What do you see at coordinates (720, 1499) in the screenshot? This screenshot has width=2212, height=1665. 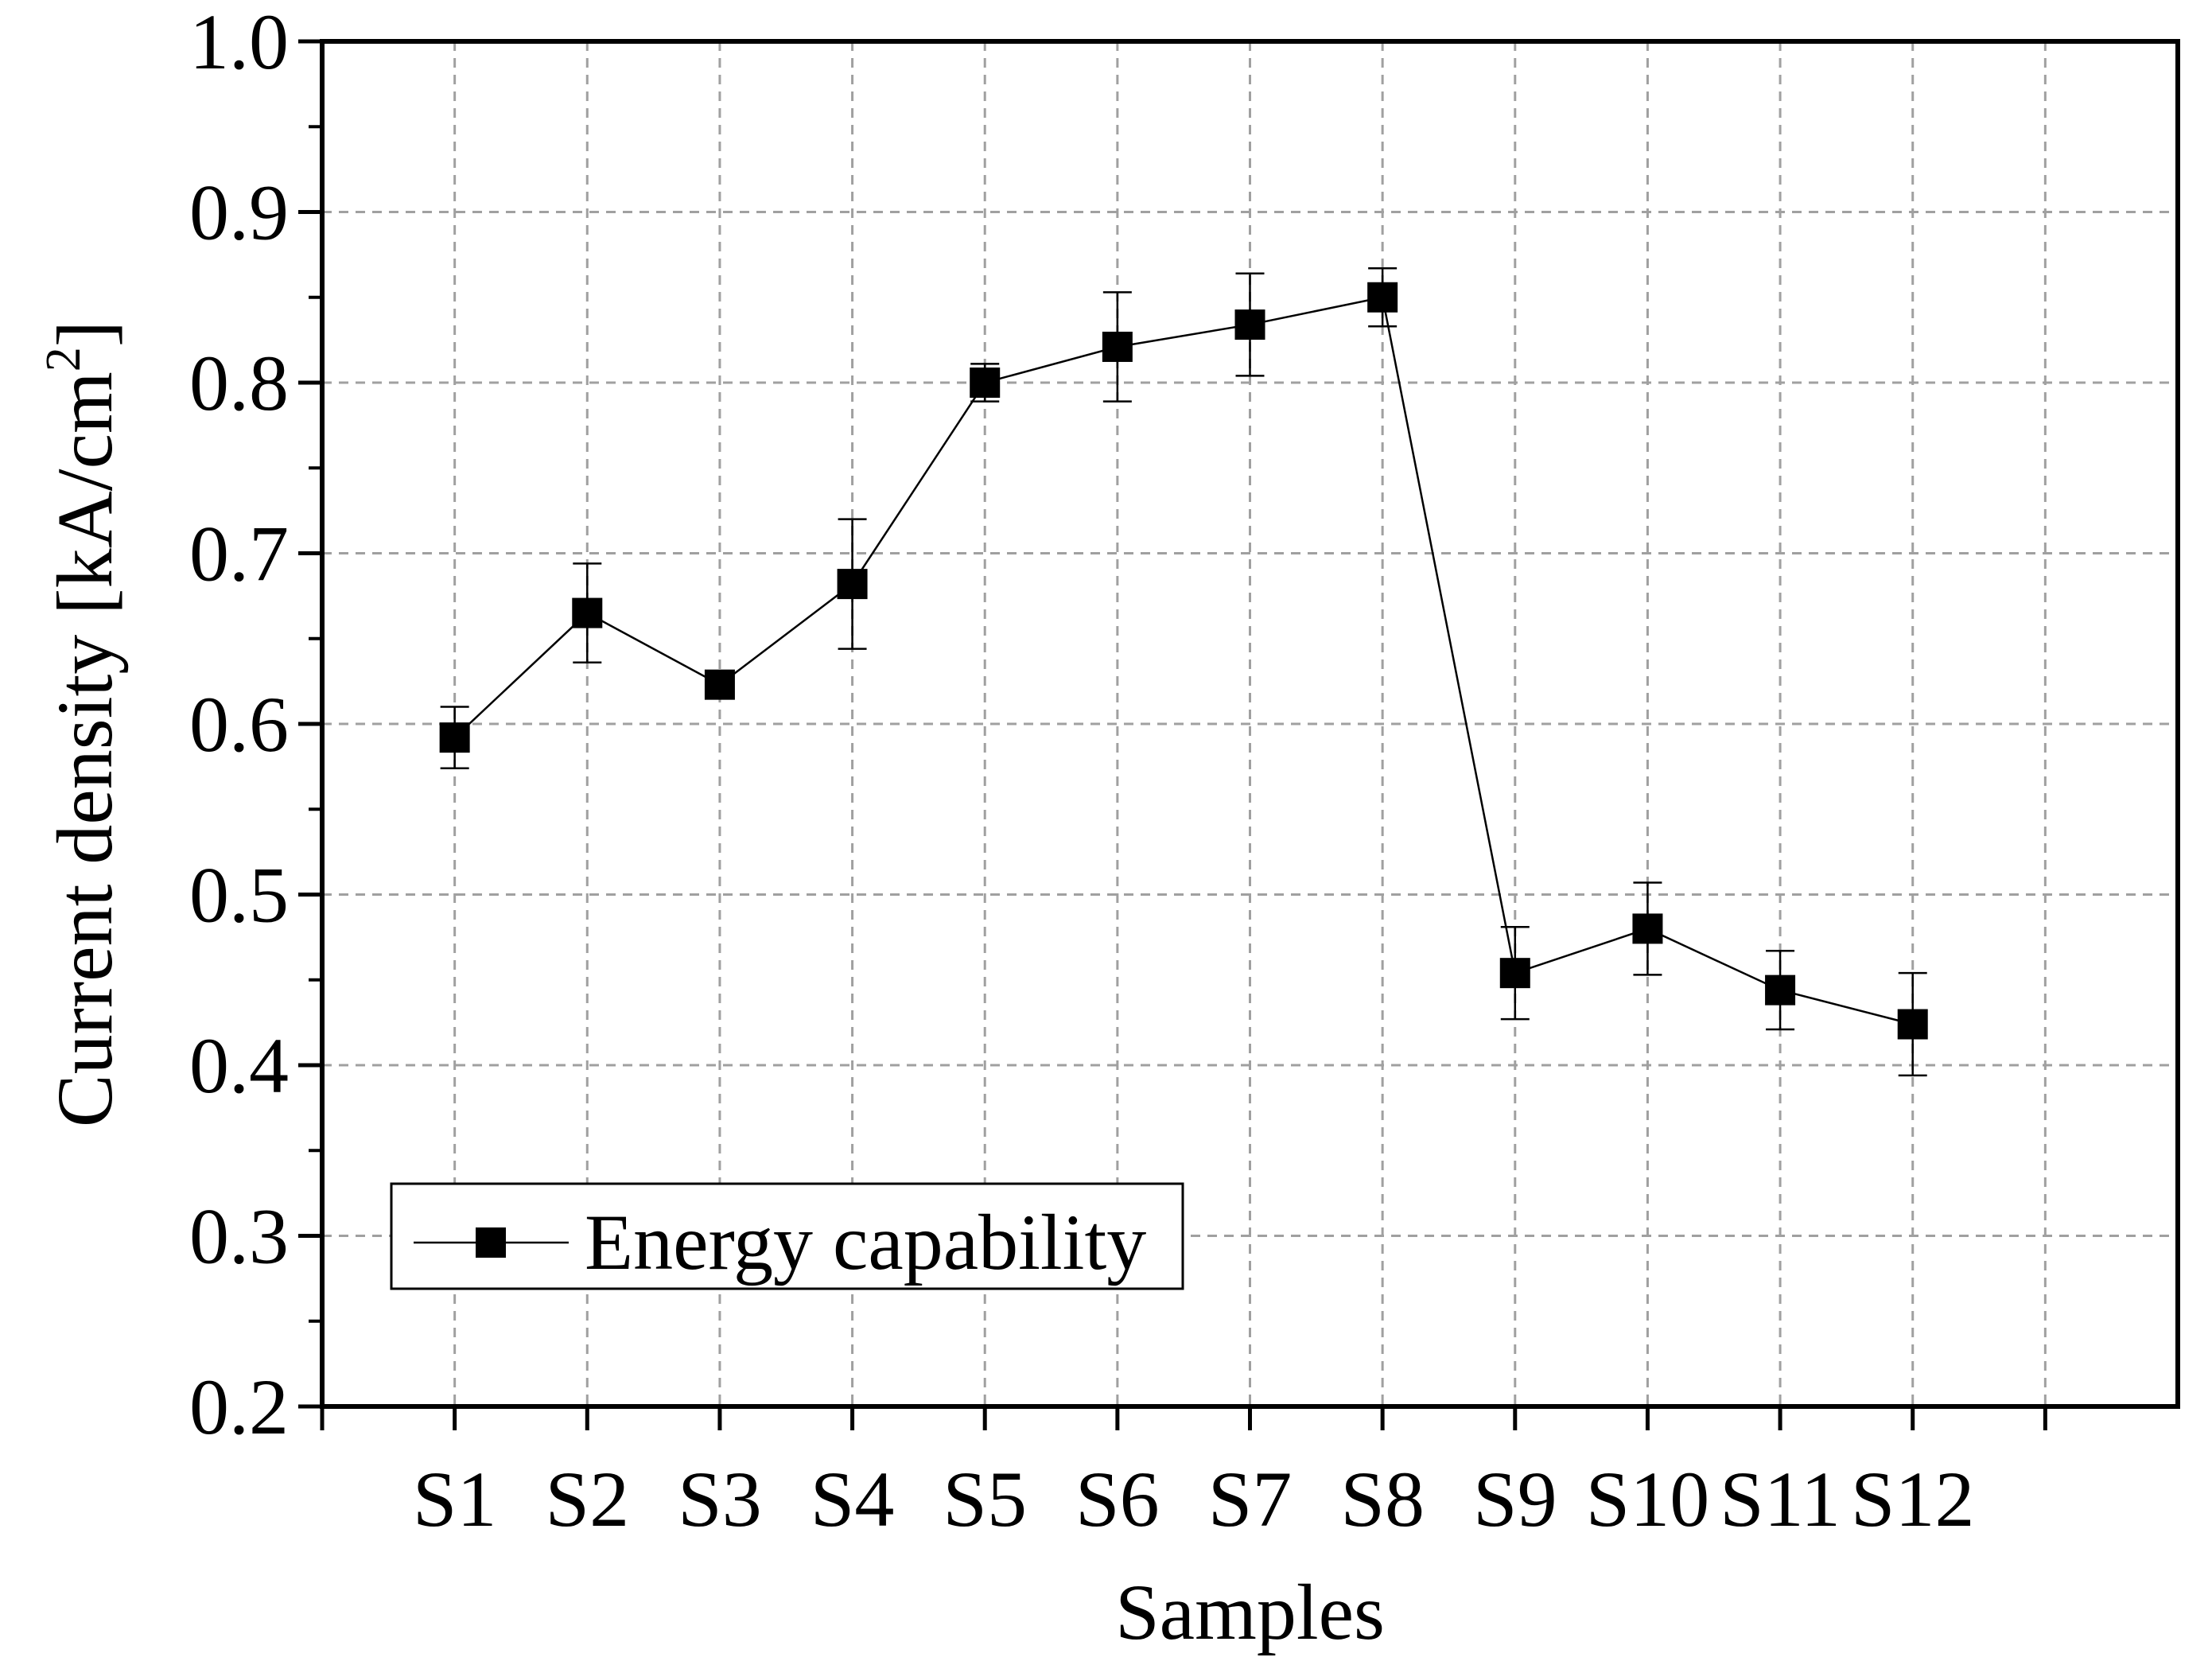 I see `x-tick-label: S3` at bounding box center [720, 1499].